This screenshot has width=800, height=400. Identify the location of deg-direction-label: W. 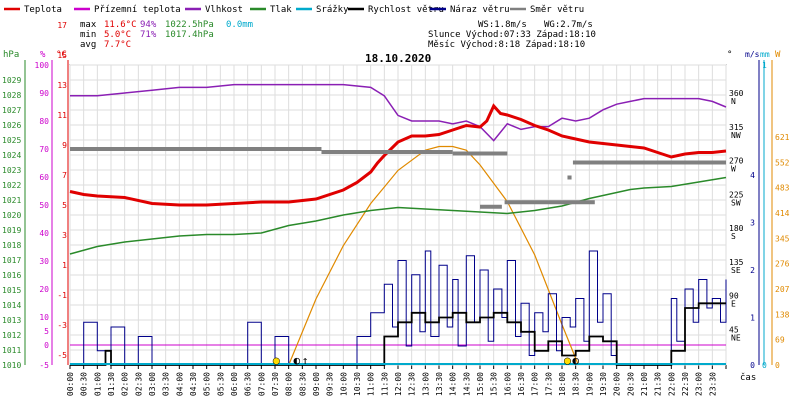
(733, 169).